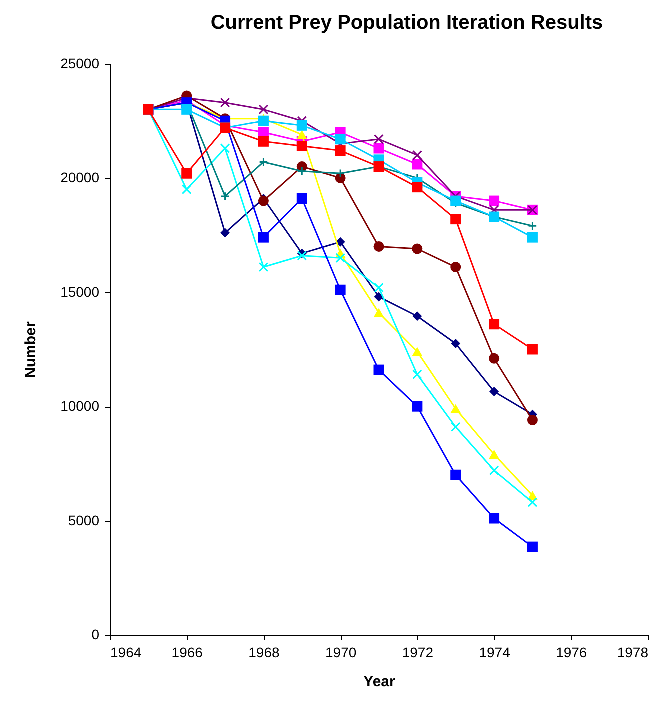 The image size is (666, 708). I want to click on x-tick-label: 1976, so click(572, 652).